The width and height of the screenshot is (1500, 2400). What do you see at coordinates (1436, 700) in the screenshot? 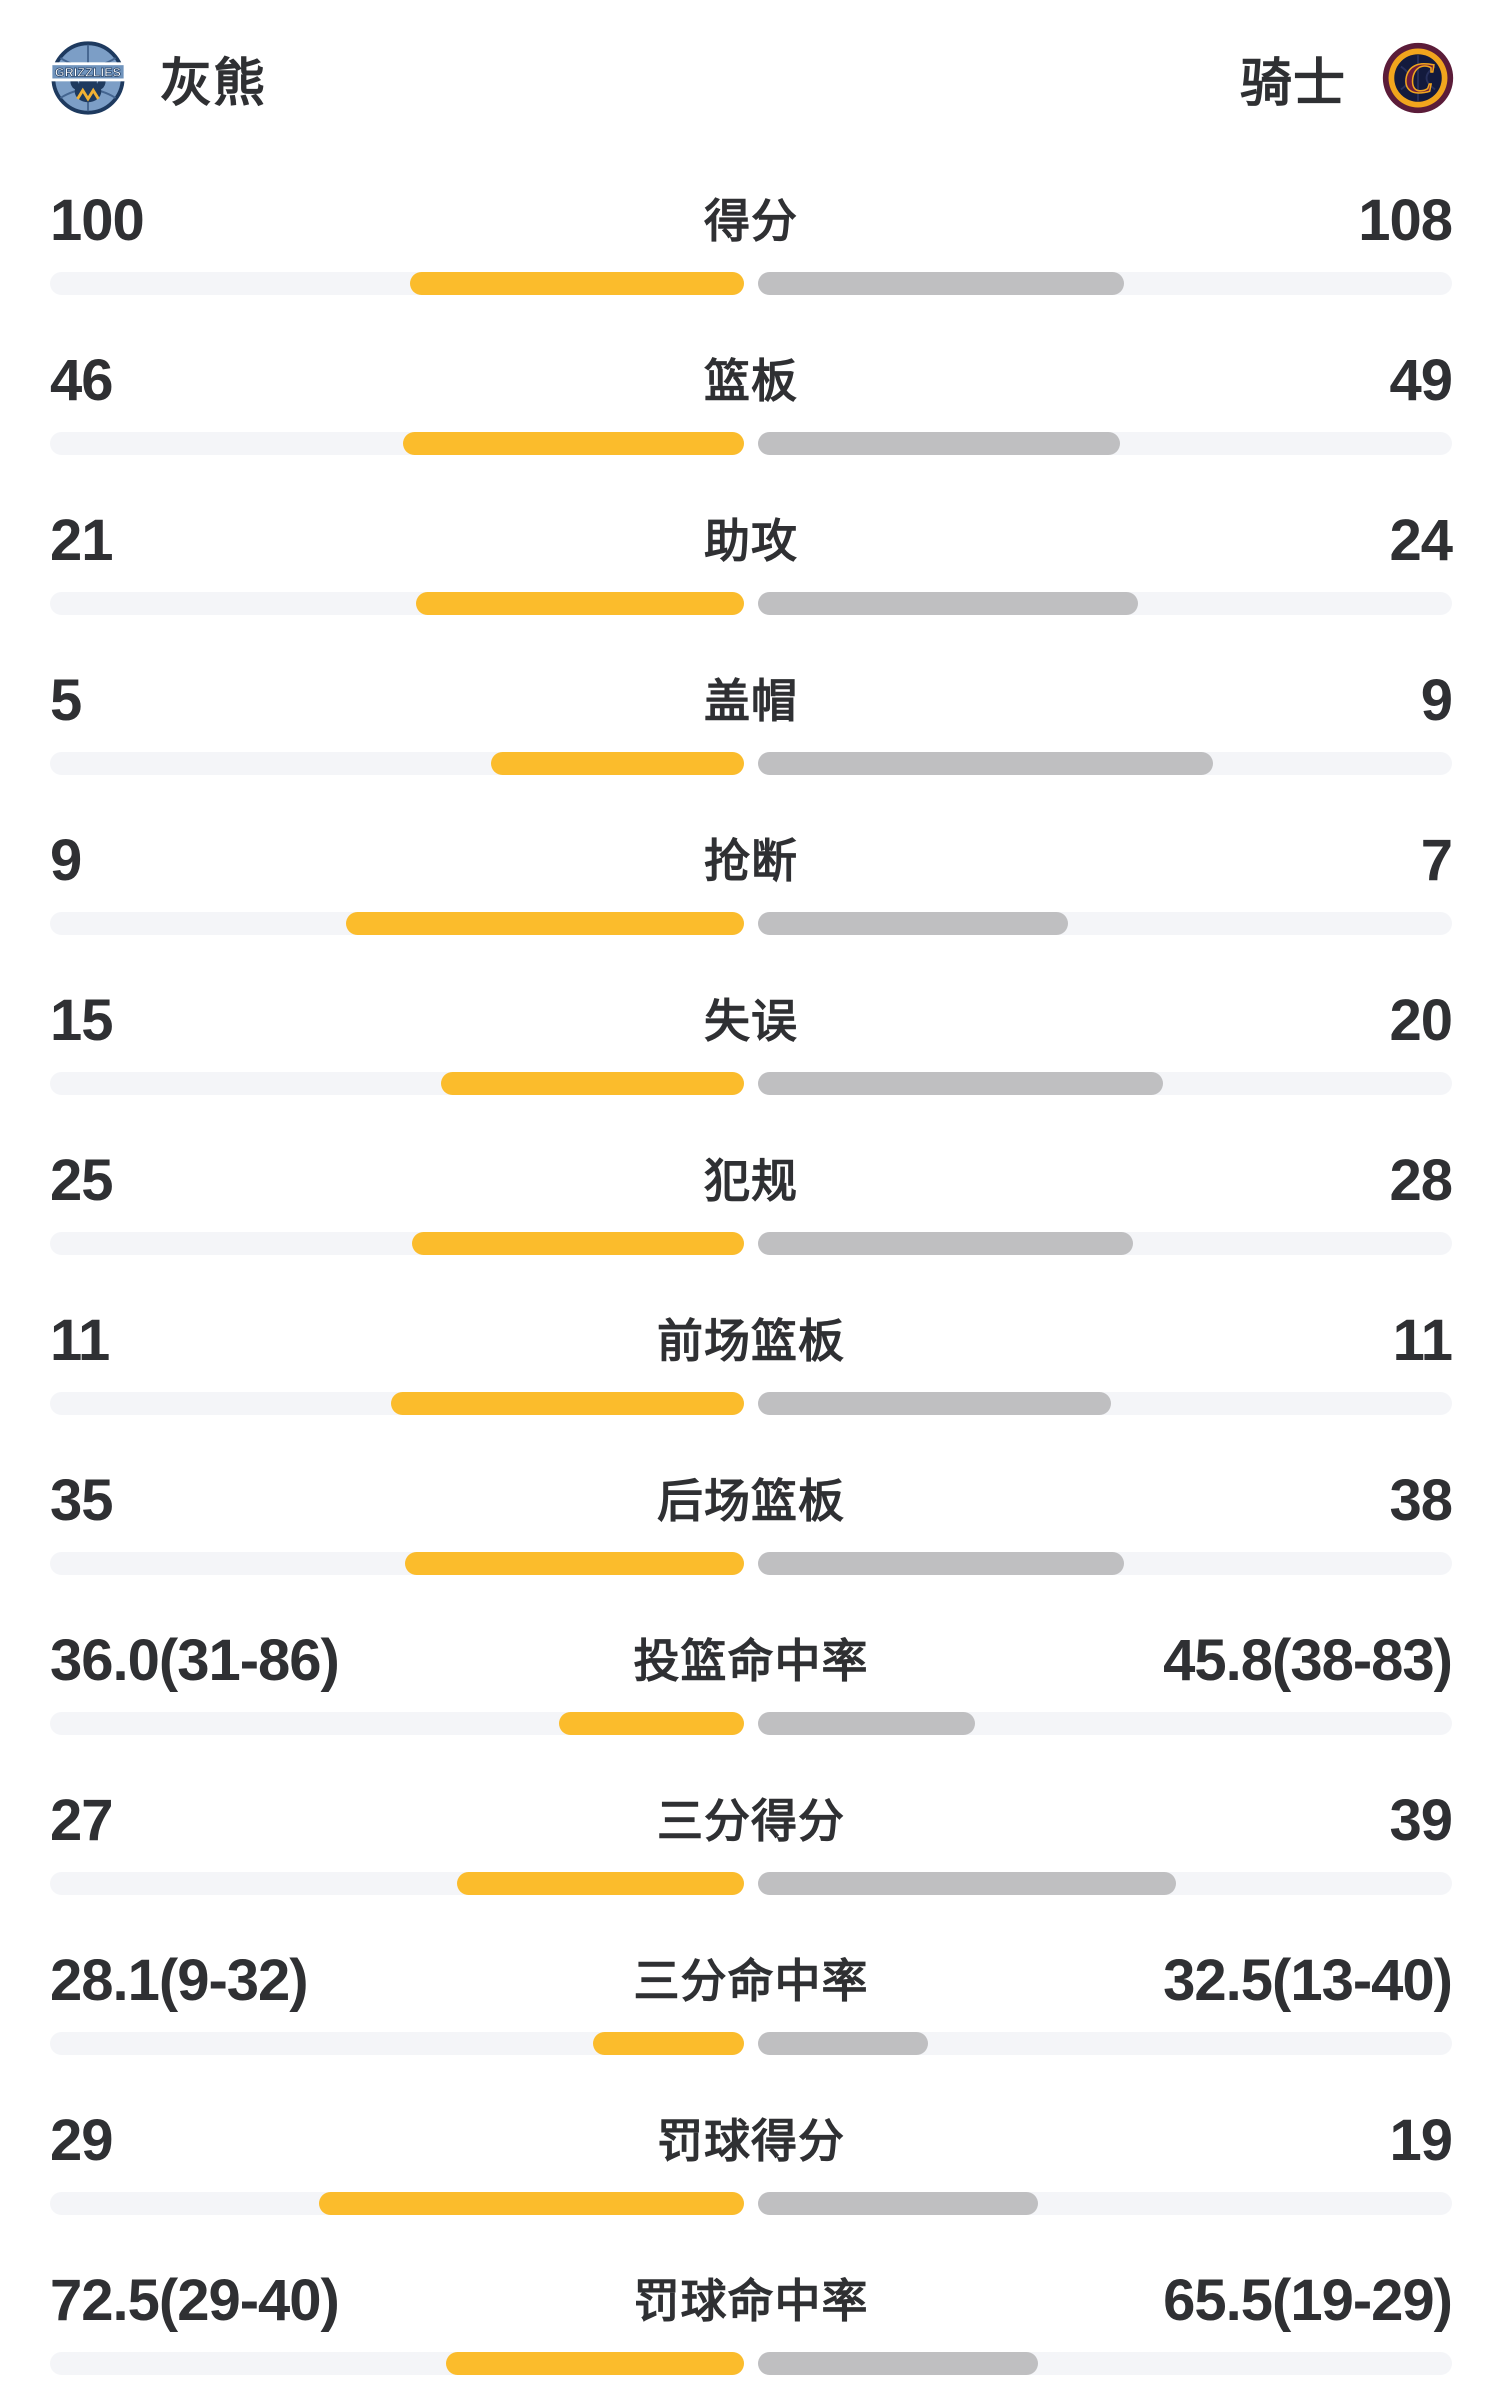
I see `away-value: 9` at bounding box center [1436, 700].